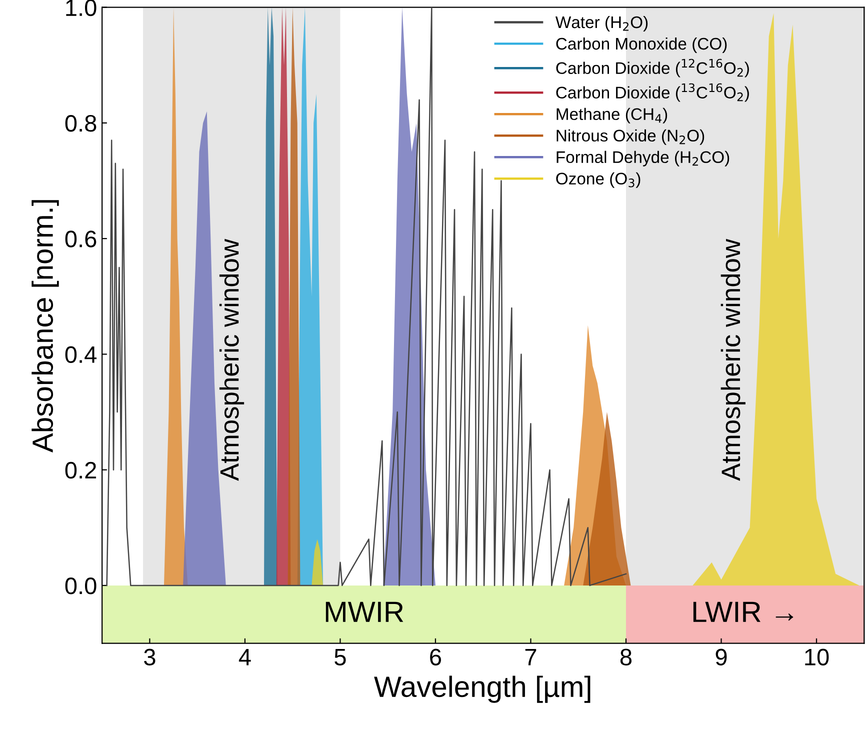 The width and height of the screenshot is (865, 731). Describe the element at coordinates (612, 116) in the screenshot. I see `legend-label: Methane (CH$_{4}$)` at that location.